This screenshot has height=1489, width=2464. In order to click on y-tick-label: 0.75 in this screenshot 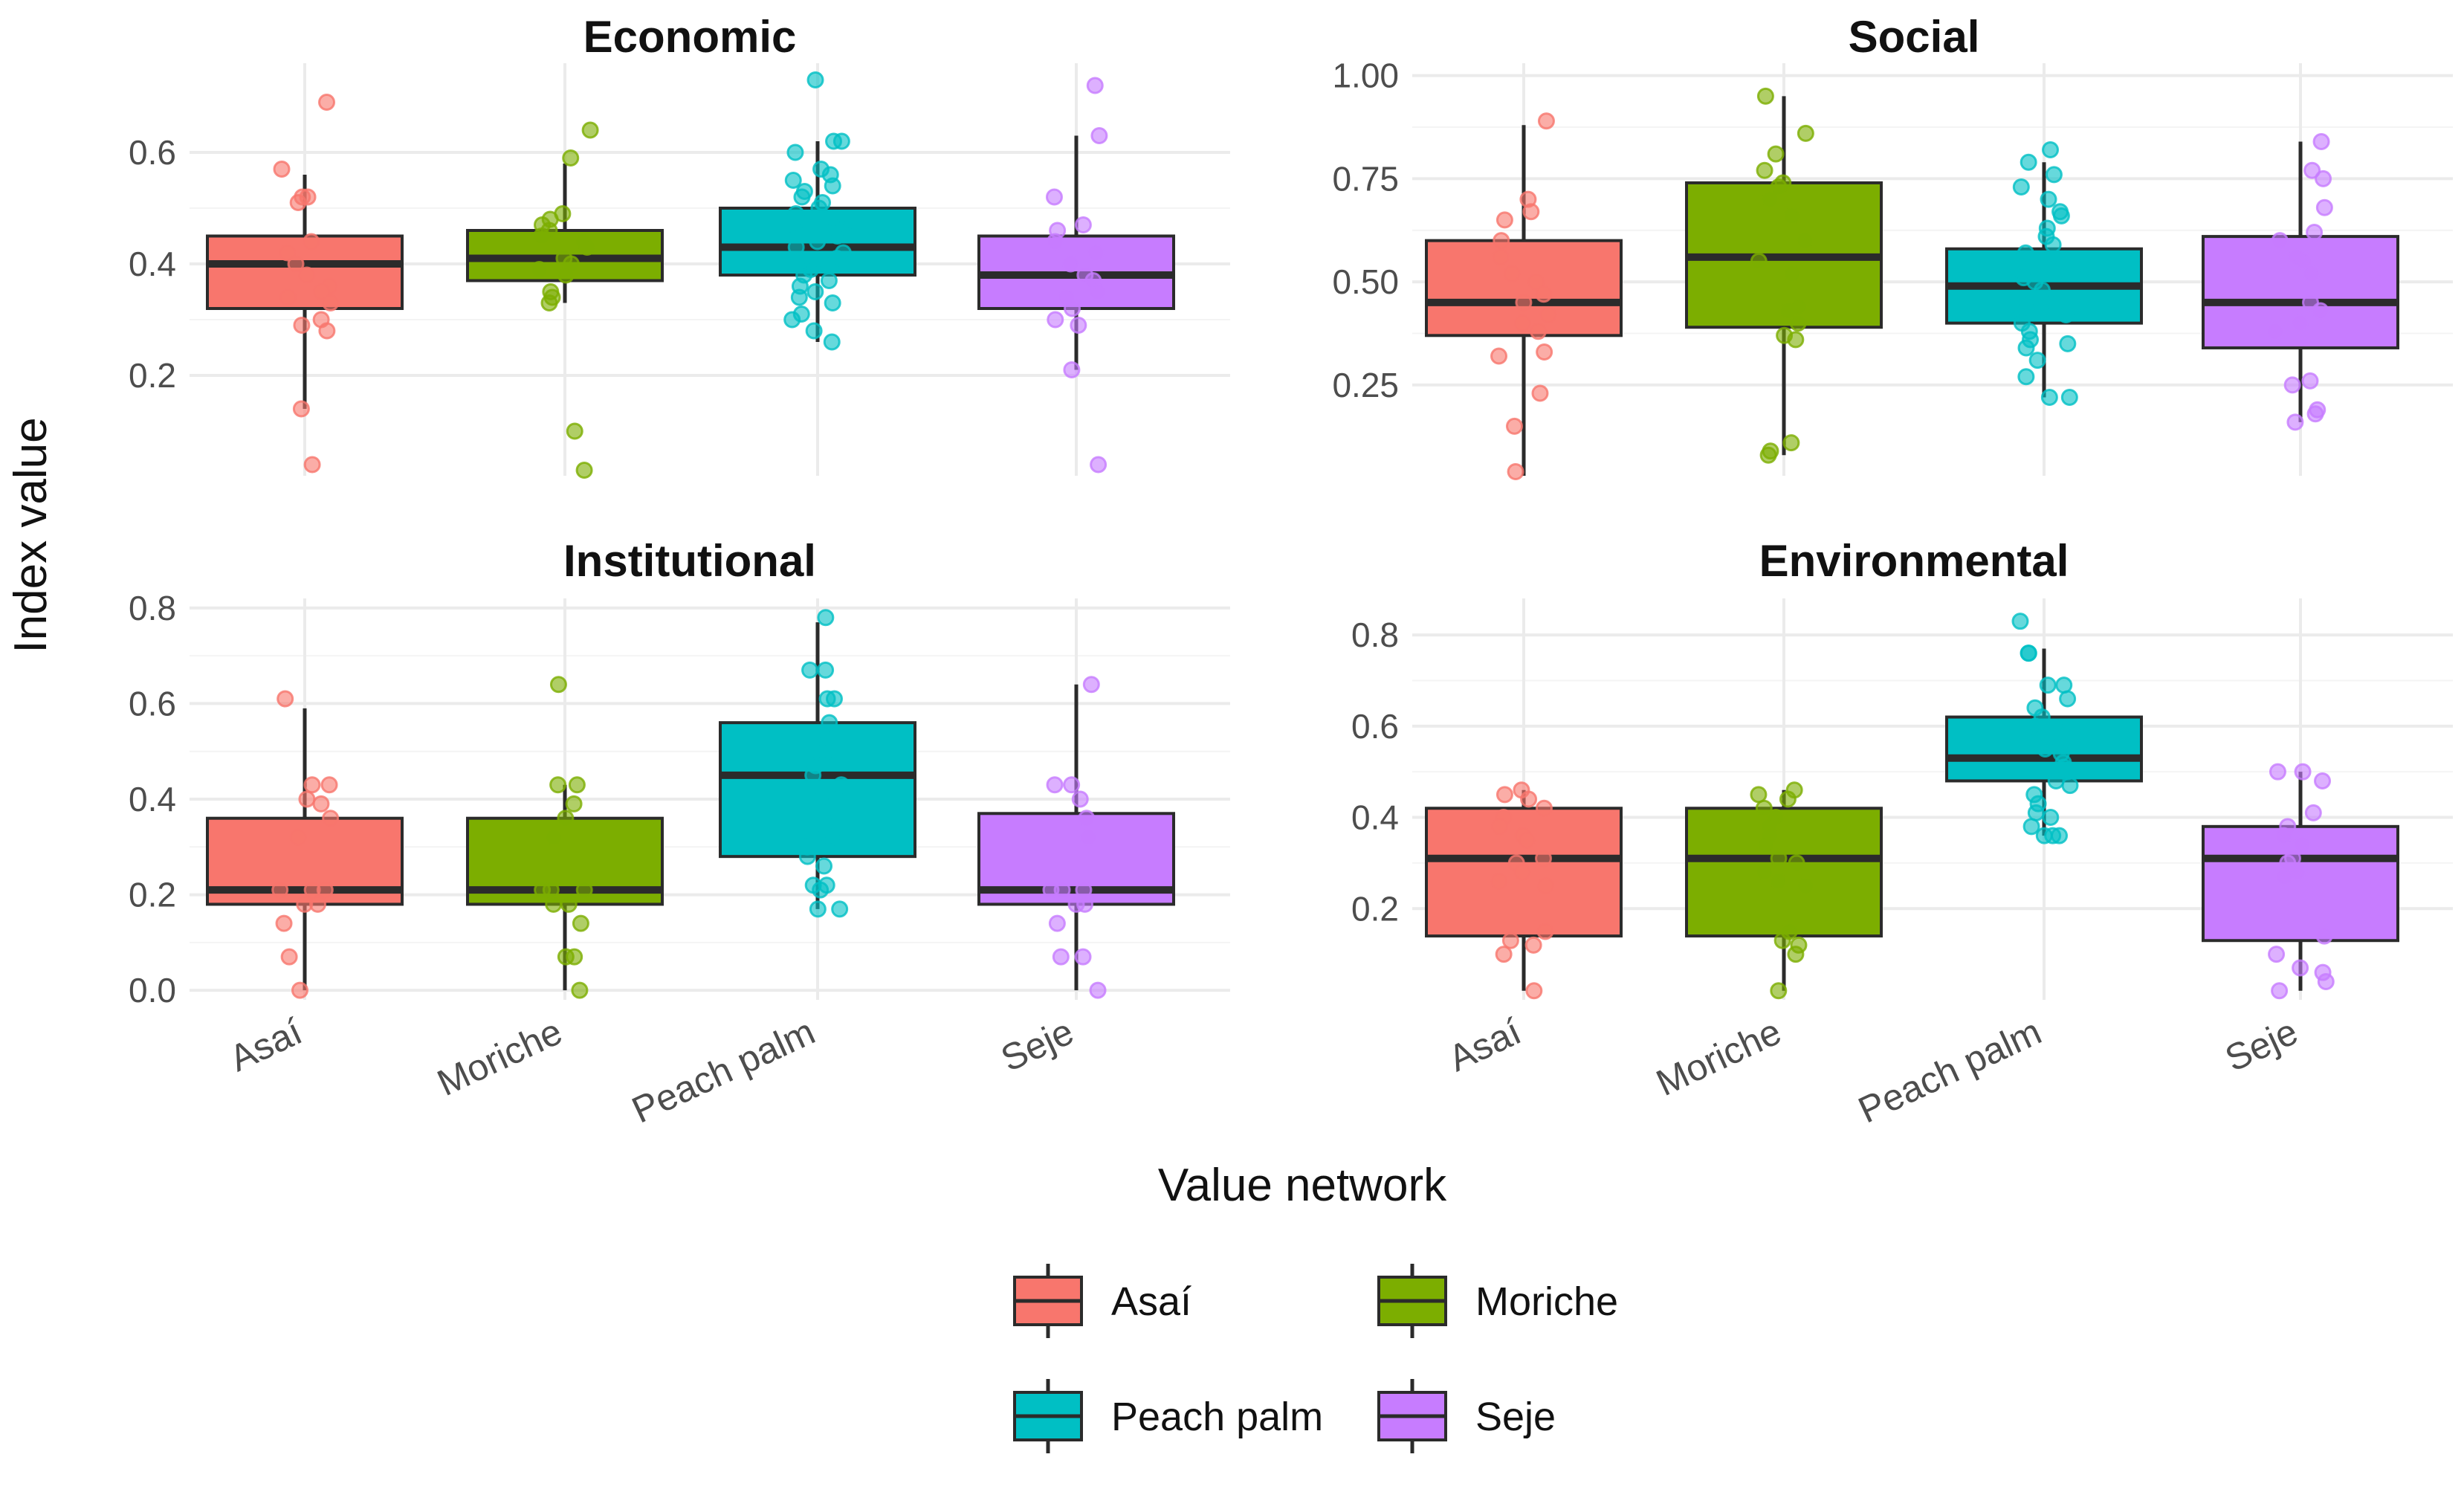, I will do `click(1365, 178)`.